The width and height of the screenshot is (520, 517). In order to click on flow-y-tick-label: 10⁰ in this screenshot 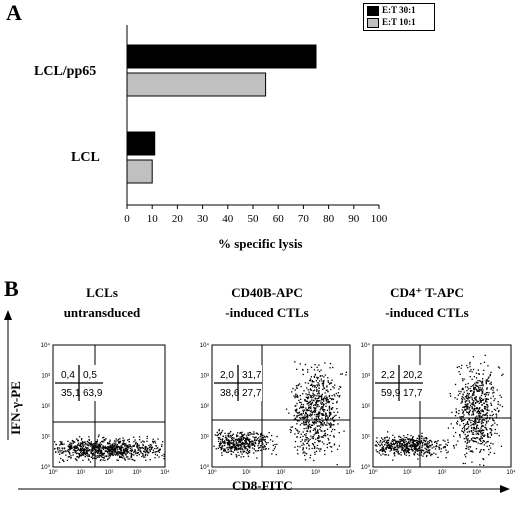, I will do `click(46, 467)`.